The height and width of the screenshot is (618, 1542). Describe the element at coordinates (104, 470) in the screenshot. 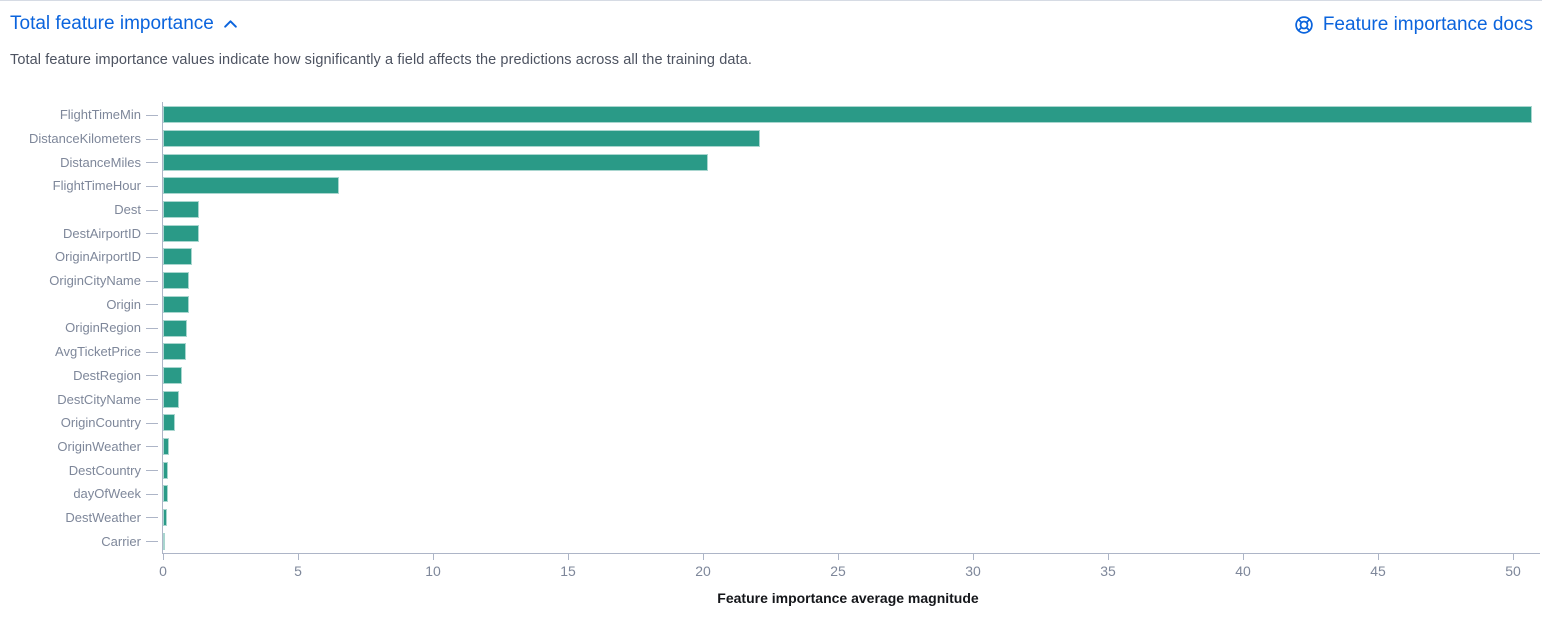

I see `y-axis-label: DestCountry` at that location.